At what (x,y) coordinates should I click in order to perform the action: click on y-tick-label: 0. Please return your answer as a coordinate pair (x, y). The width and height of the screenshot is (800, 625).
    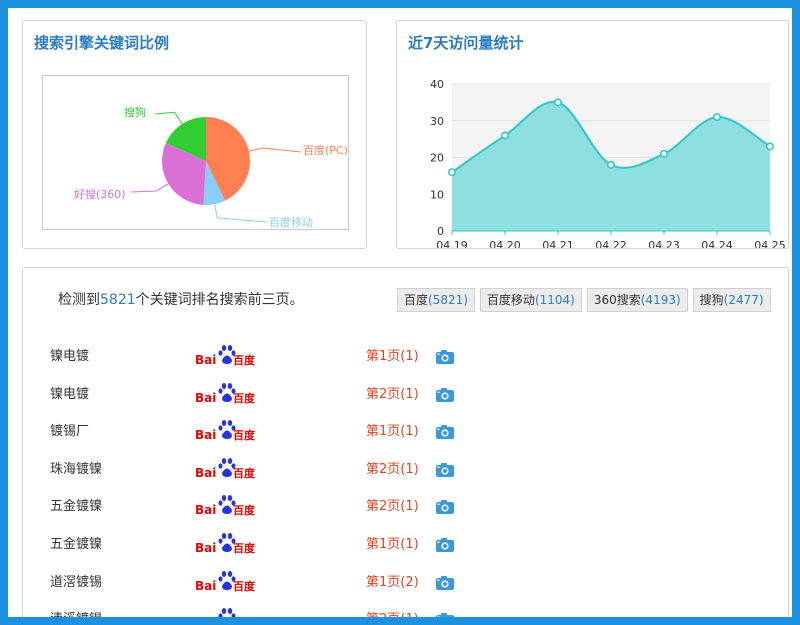
    Looking at the image, I should click on (440, 231).